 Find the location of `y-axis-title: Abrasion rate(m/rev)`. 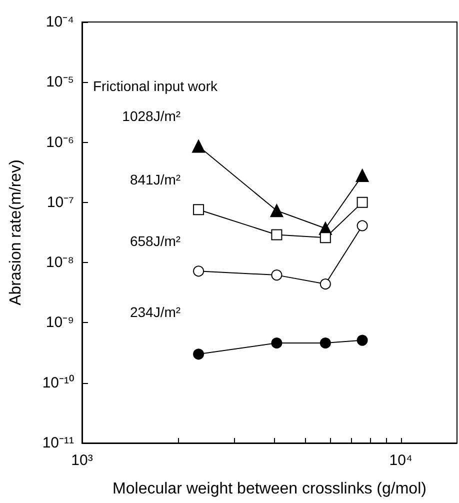

y-axis-title: Abrasion rate(m/rev) is located at coordinates (16, 233).